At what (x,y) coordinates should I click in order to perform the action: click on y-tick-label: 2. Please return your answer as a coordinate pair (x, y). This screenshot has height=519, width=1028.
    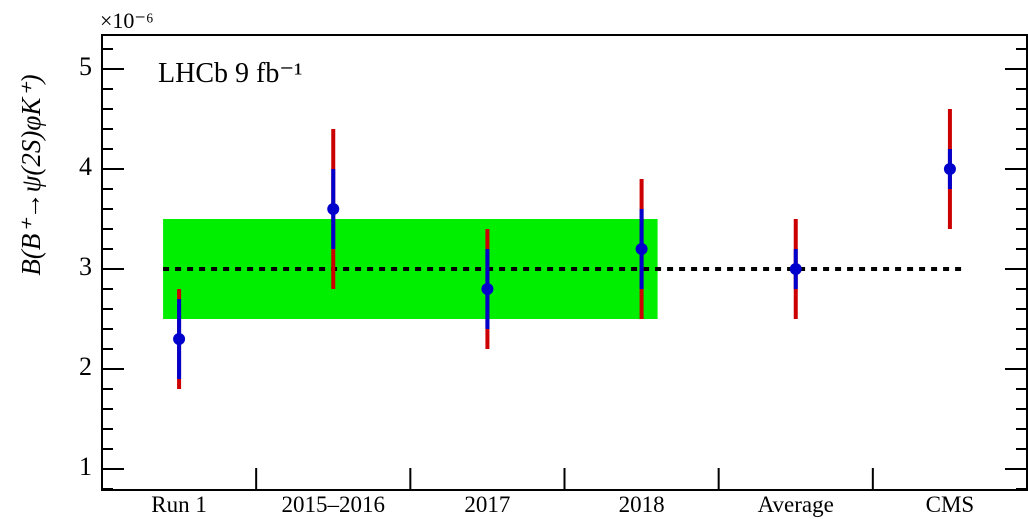
    Looking at the image, I should click on (85, 366).